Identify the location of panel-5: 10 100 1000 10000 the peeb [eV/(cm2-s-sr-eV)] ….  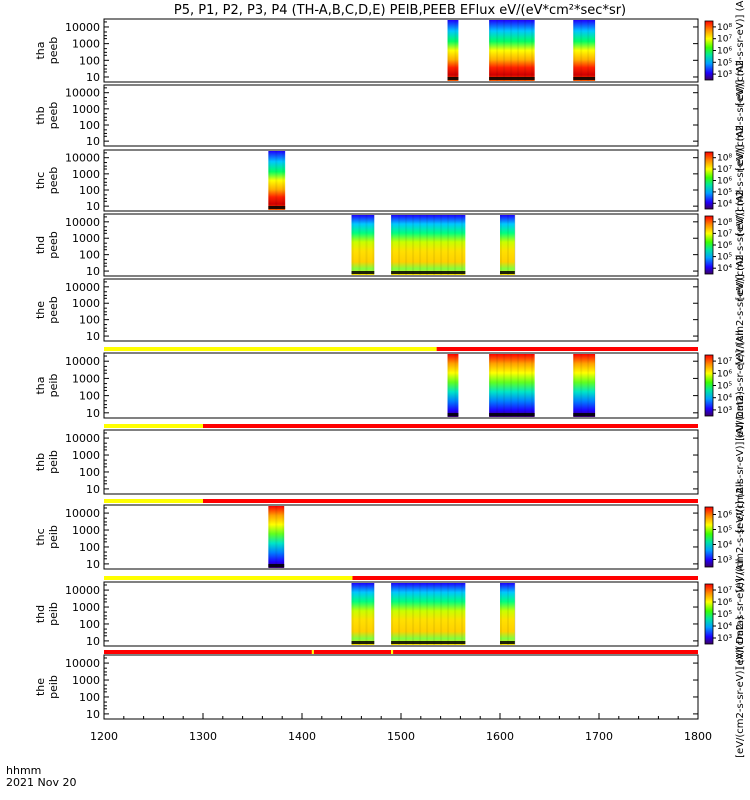
(390, 310).